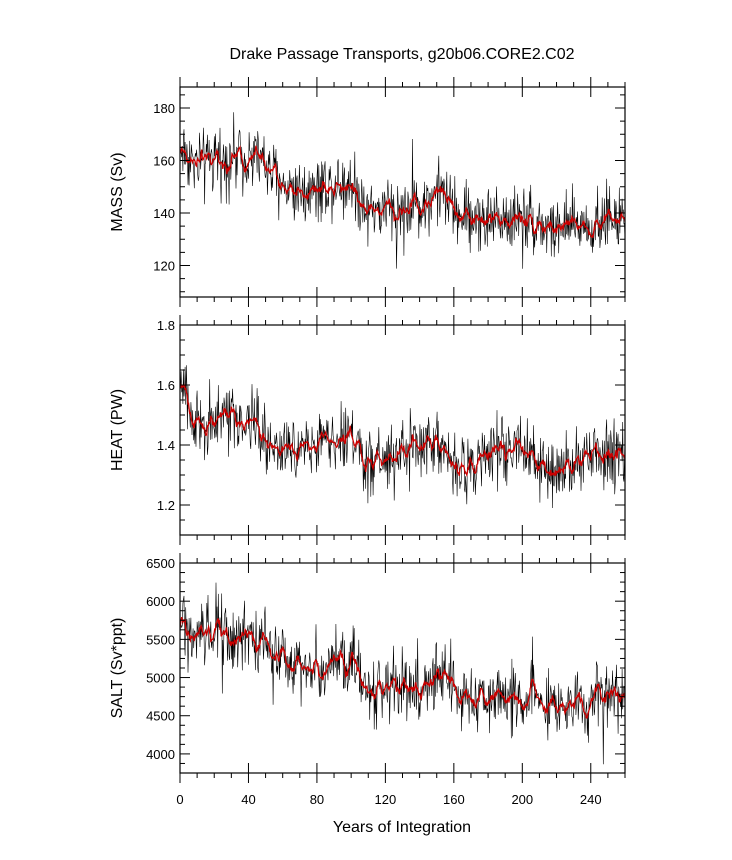 The height and width of the screenshot is (860, 732). I want to click on y-tick-label: 160, so click(164, 161).